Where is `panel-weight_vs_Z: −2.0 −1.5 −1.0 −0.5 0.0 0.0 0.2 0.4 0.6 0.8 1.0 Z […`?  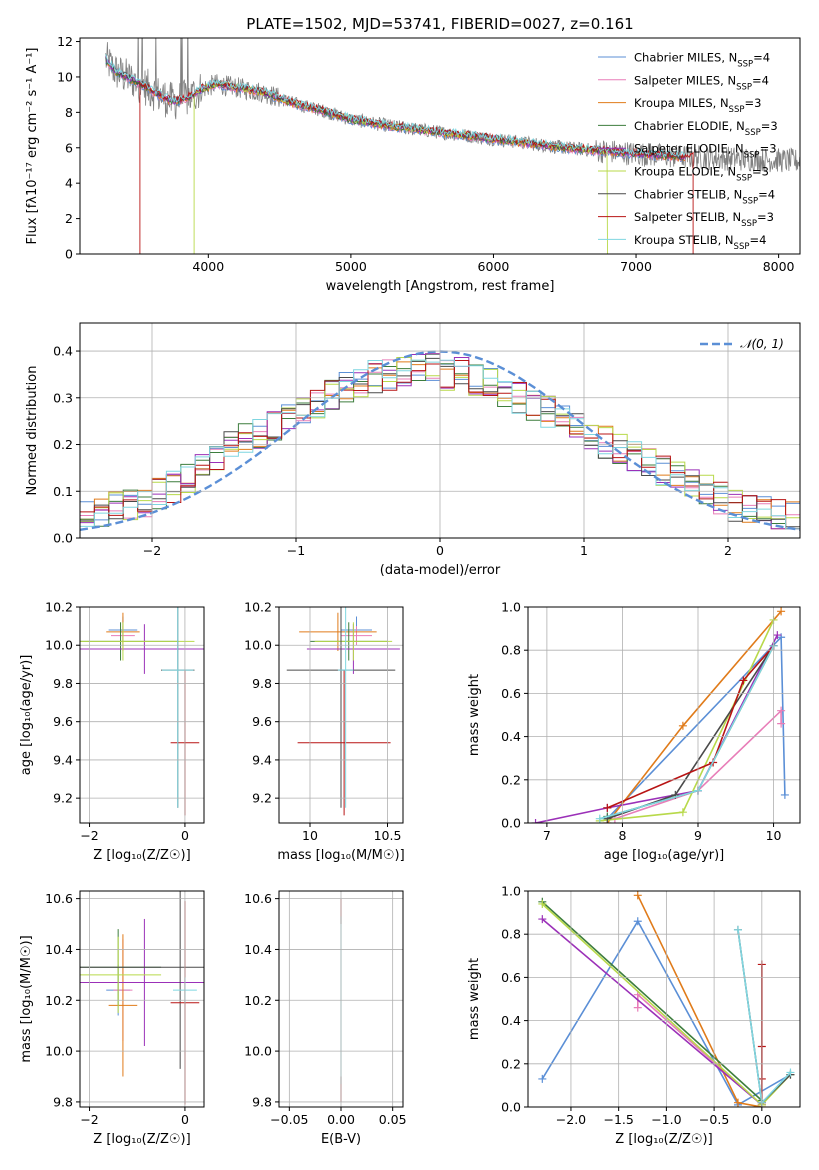
panel-weight_vs_Z: −2.0 −1.5 −1.0 −0.5 0.0 0.0 0.2 0.4 0.6 0.8 1.0 Z [… is located at coordinates (634, 1015).